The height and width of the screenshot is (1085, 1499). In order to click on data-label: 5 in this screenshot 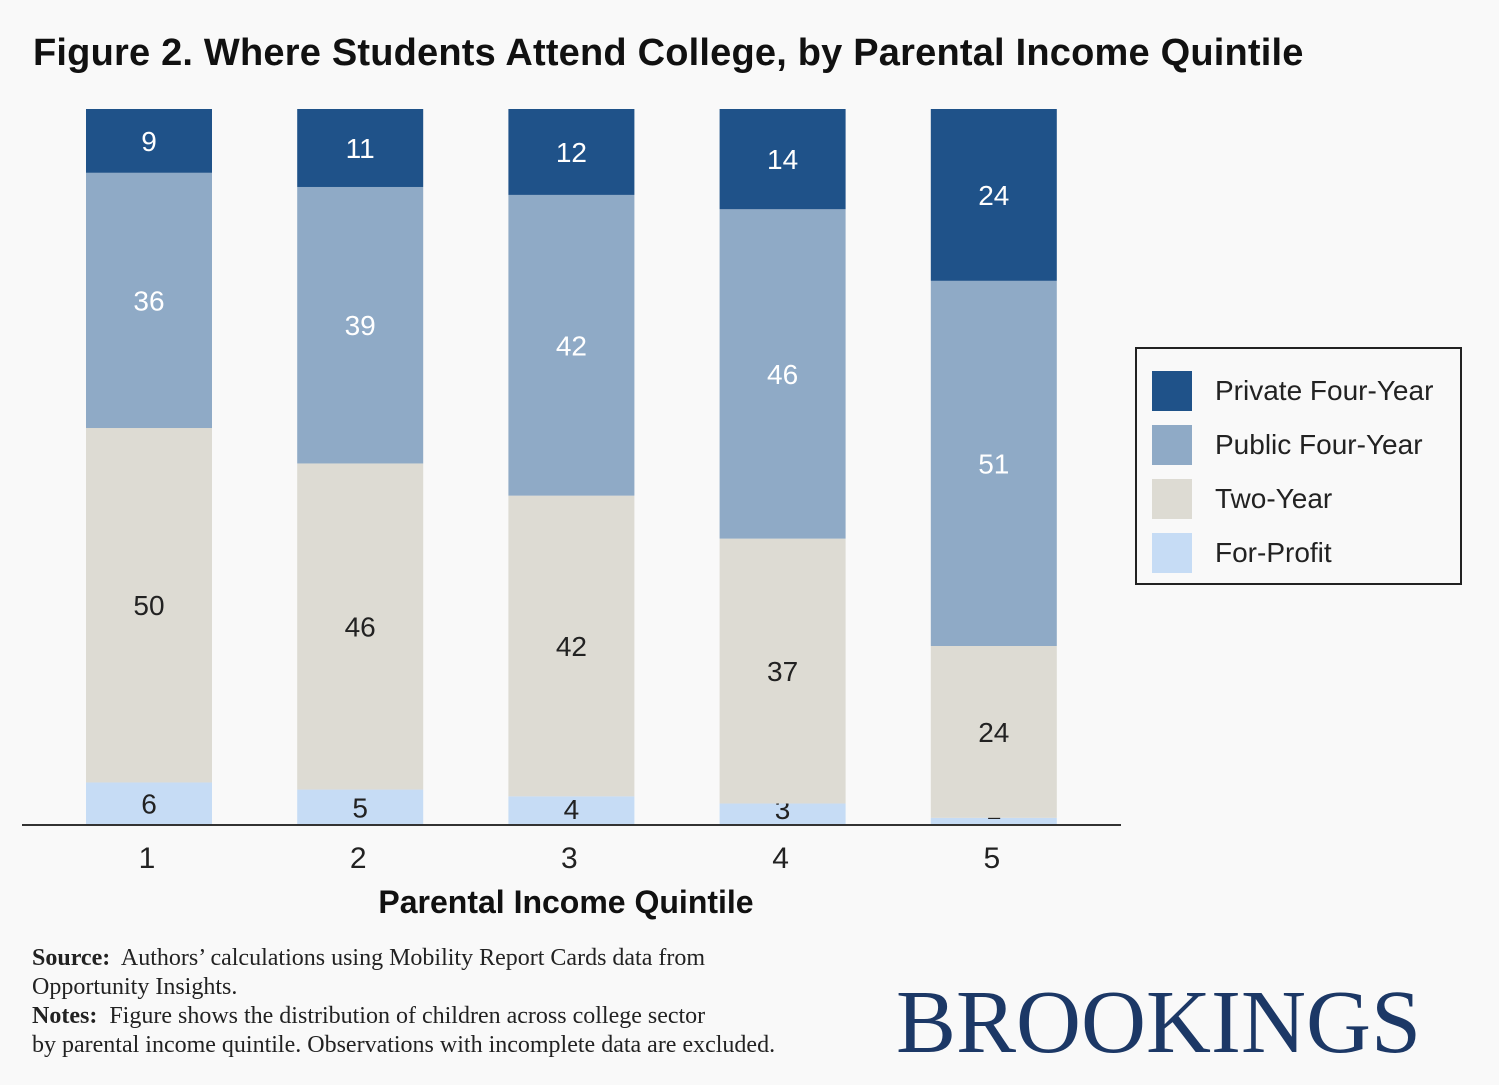, I will do `click(360, 807)`.